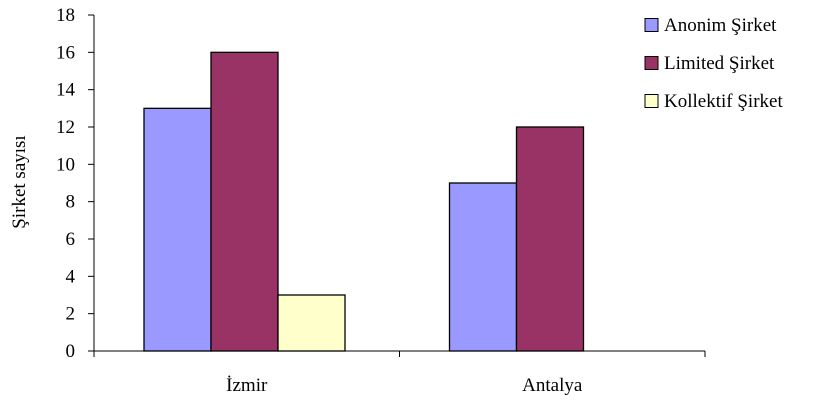 This screenshot has height=407, width=825. What do you see at coordinates (71, 202) in the screenshot?
I see `y-tick-label: 8` at bounding box center [71, 202].